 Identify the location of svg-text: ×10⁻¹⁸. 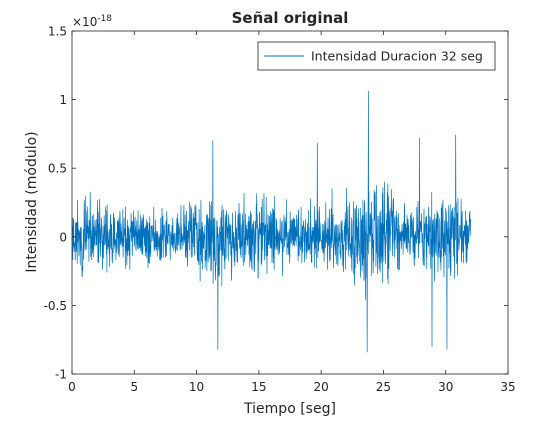
(92, 21).